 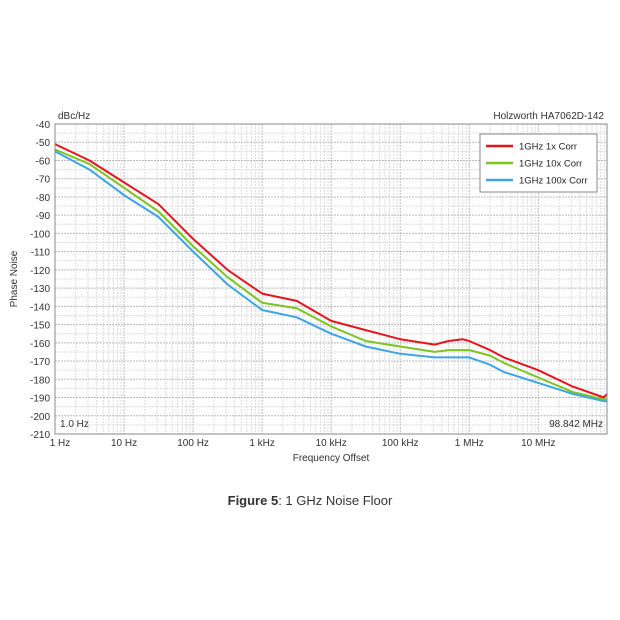 What do you see at coordinates (400, 443) in the screenshot?
I see `x-tick-label: 100 kHz` at bounding box center [400, 443].